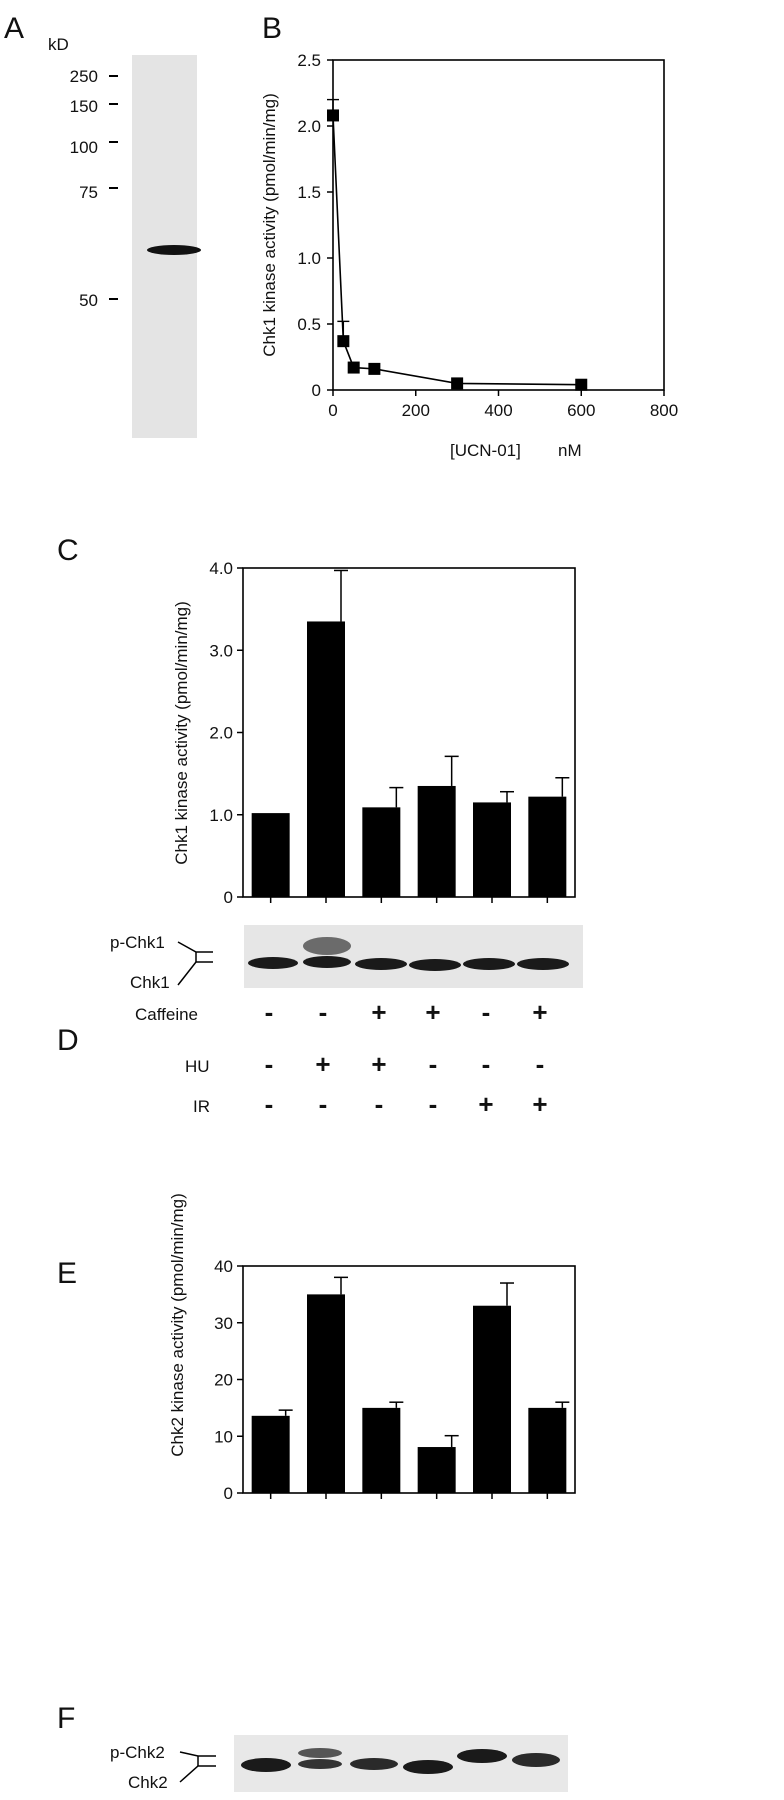 Image resolution: width=784 pixels, height=1800 pixels. Describe the element at coordinates (66, 1718) in the screenshot. I see `panel-label-f: F` at that location.